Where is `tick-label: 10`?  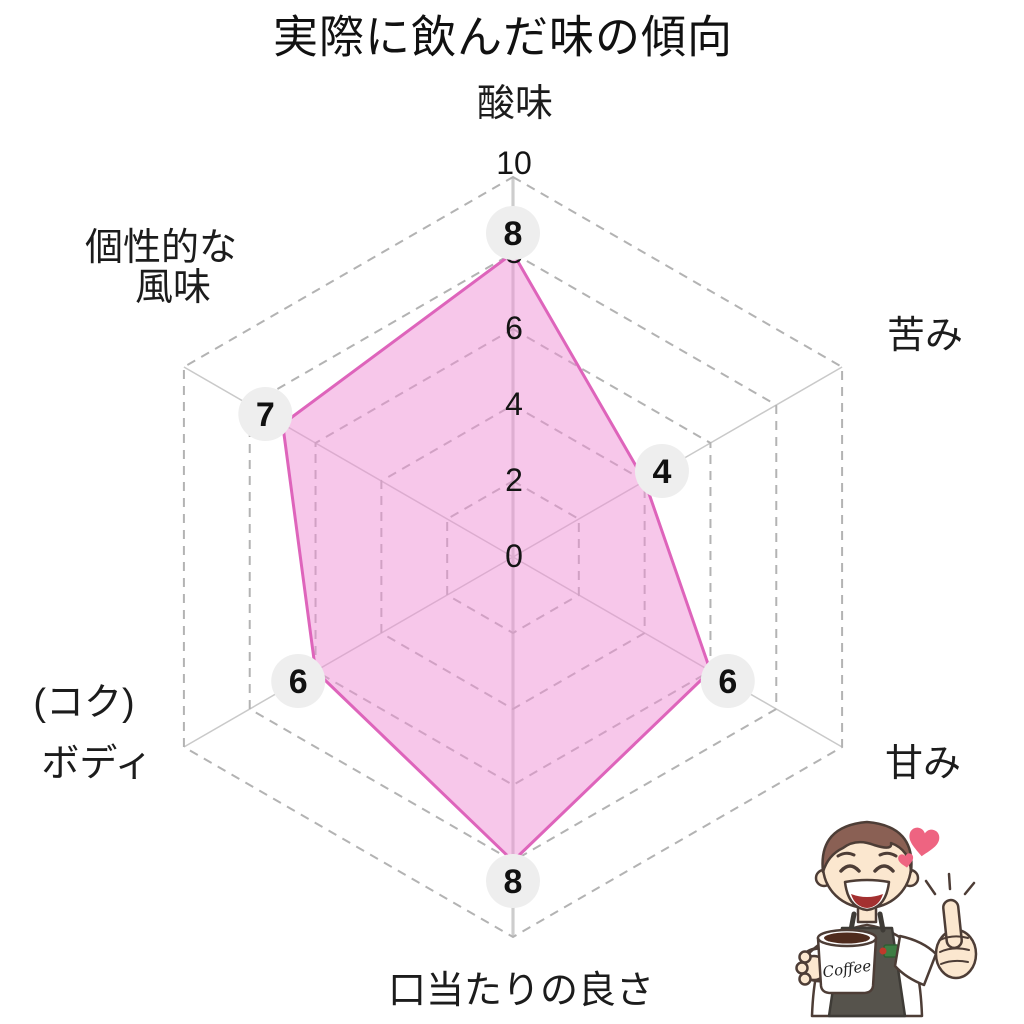 tick-label: 10 is located at coordinates (514, 163).